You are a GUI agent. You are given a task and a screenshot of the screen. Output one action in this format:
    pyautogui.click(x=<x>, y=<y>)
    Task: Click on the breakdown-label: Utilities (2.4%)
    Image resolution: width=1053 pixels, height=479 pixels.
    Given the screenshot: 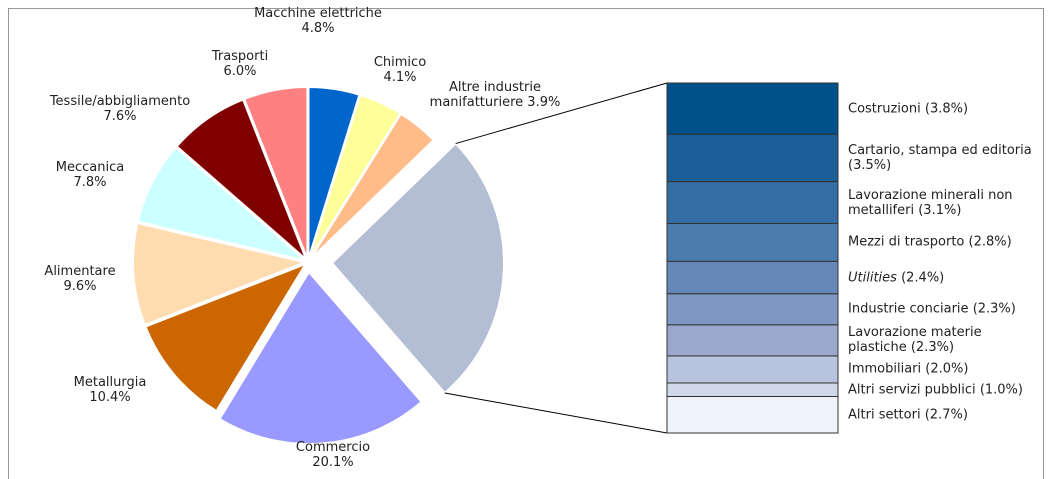 What is the action you would take?
    pyautogui.click(x=943, y=277)
    